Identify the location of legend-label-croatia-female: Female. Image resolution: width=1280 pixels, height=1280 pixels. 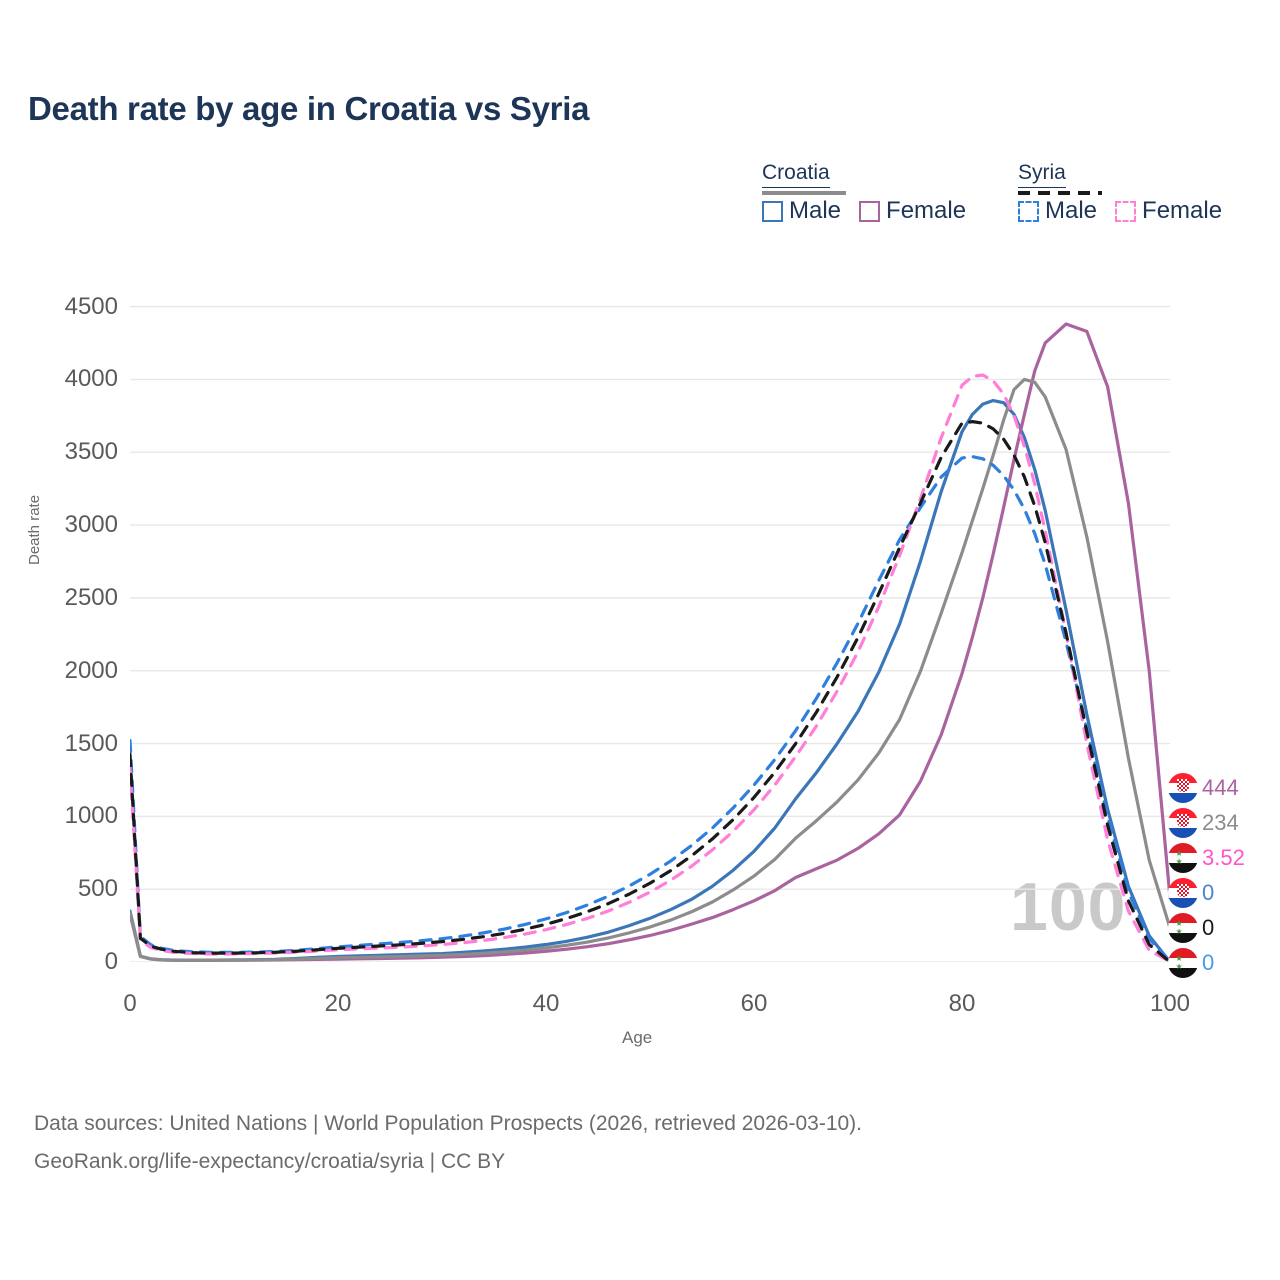
(926, 210).